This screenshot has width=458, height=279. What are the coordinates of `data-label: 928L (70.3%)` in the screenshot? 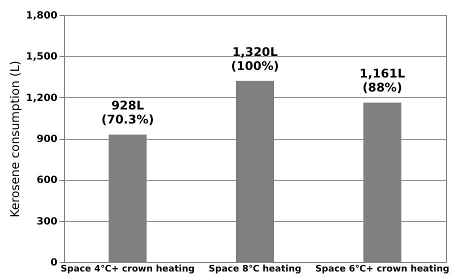 It's located at (127, 112).